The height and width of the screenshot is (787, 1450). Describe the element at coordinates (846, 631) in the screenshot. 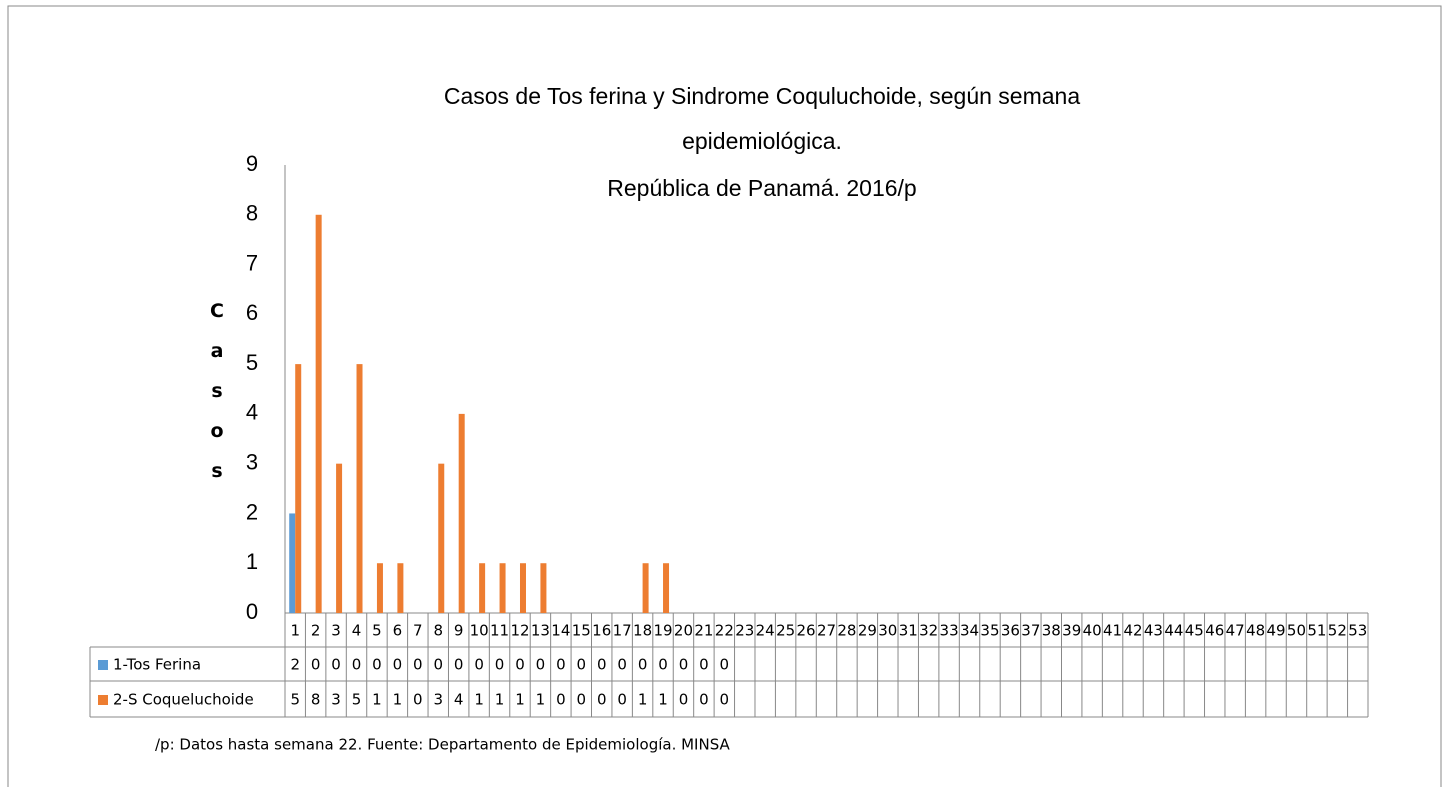

I see `x-tick-label: 28` at that location.